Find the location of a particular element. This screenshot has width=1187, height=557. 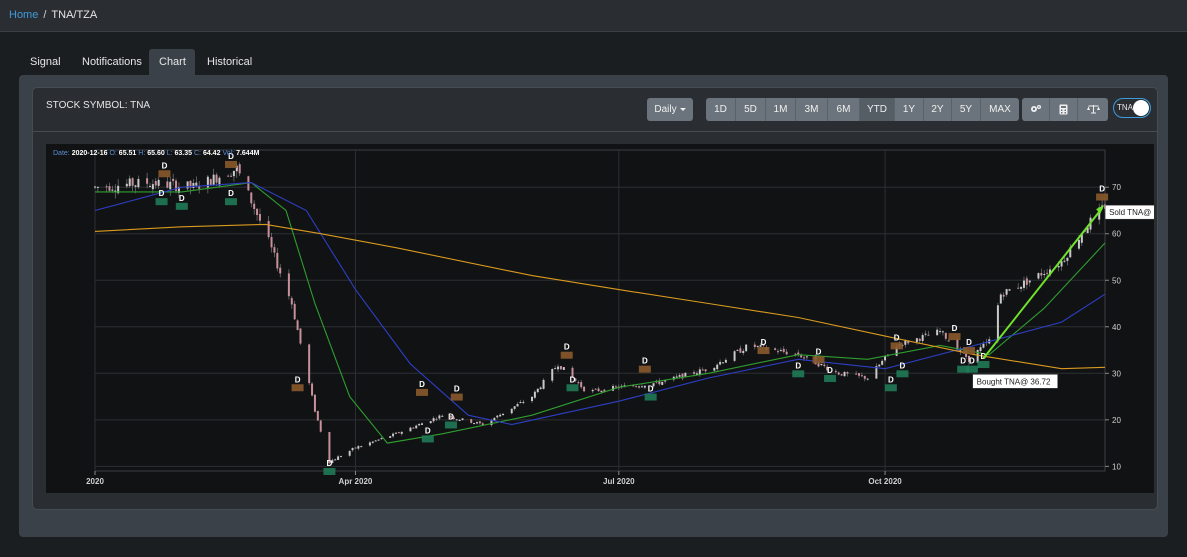

range-button-max: MAX is located at coordinates (1000, 109).